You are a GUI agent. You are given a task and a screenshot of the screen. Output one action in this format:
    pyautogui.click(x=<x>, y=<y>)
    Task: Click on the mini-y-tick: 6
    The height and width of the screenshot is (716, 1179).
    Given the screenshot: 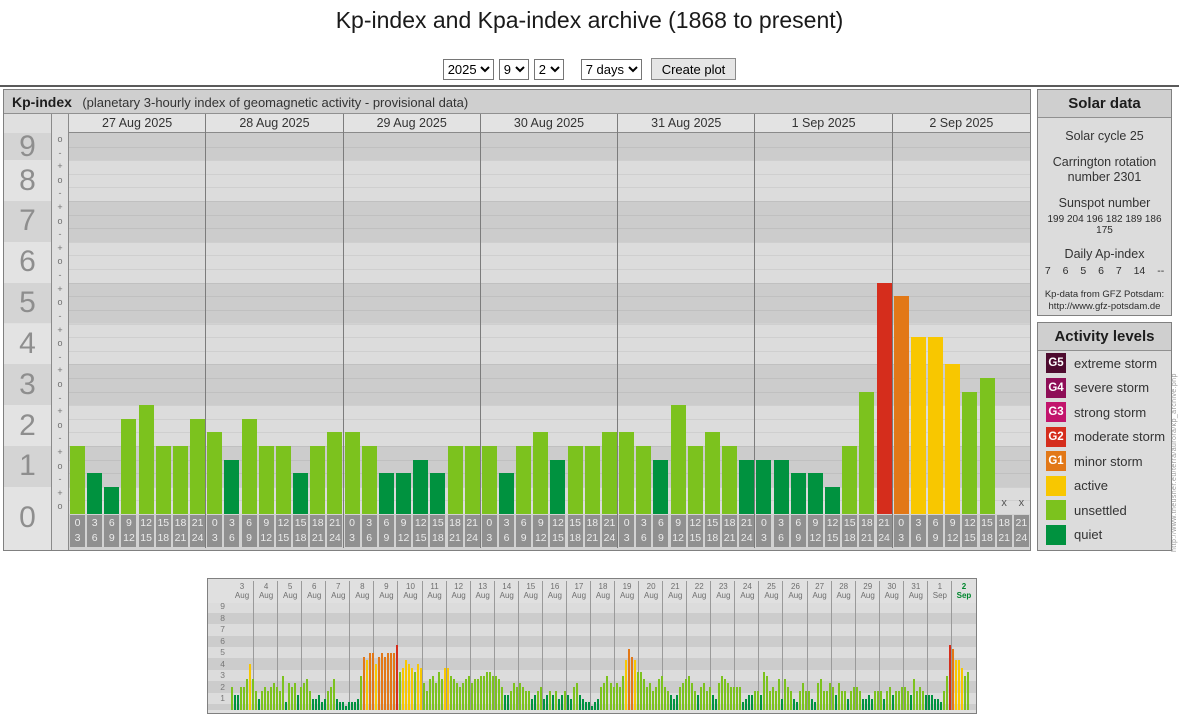 What is the action you would take?
    pyautogui.click(x=222, y=640)
    